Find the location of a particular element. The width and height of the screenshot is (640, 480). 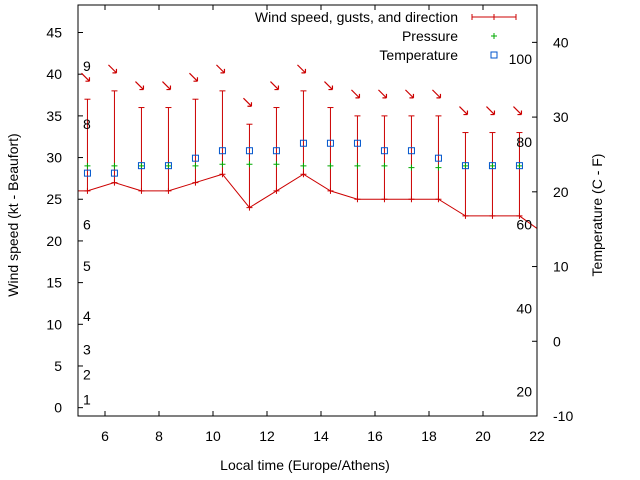

y-tick-label: 45 is located at coordinates (54, 33).